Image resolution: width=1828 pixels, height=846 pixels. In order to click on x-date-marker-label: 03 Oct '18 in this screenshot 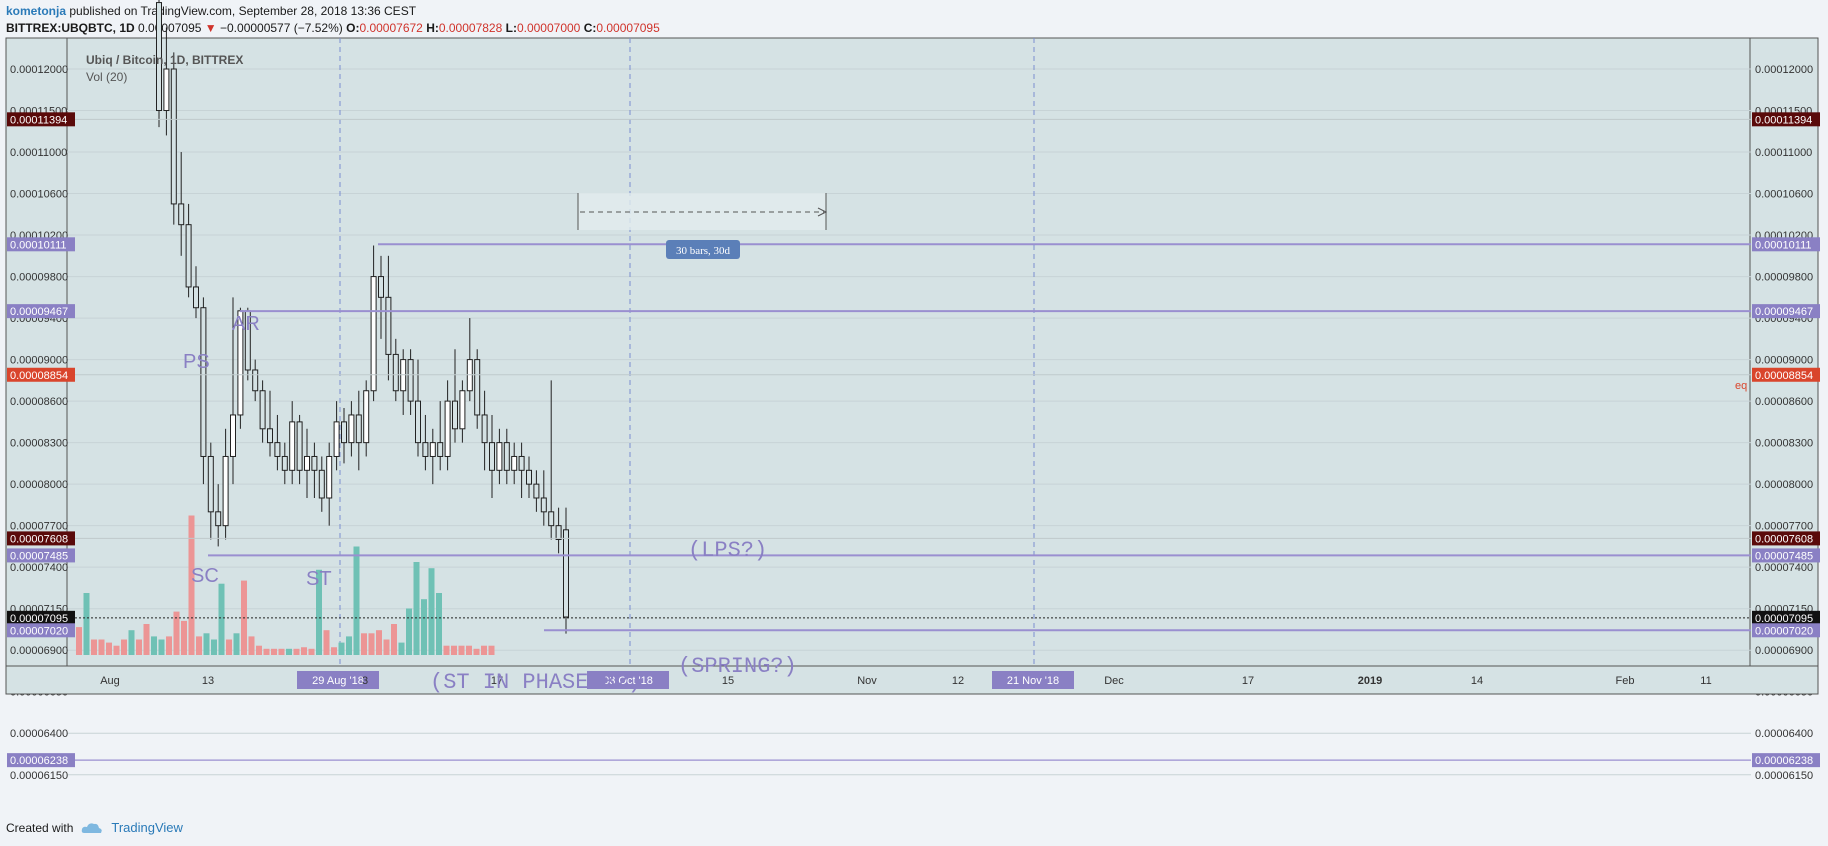, I will do `click(628, 681)`.